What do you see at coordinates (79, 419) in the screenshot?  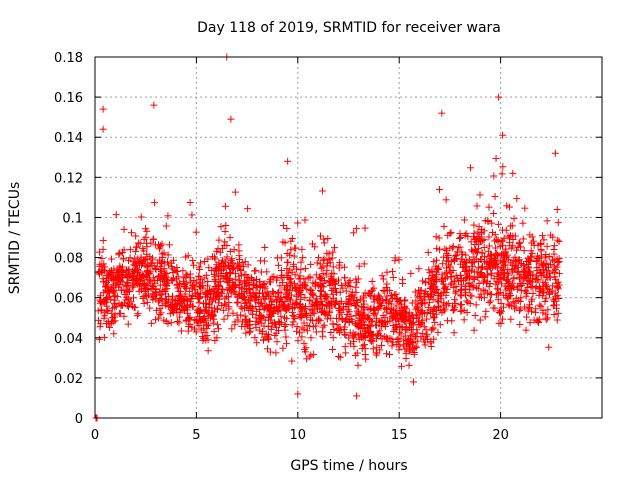 I see `y-tick-label: 0` at bounding box center [79, 419].